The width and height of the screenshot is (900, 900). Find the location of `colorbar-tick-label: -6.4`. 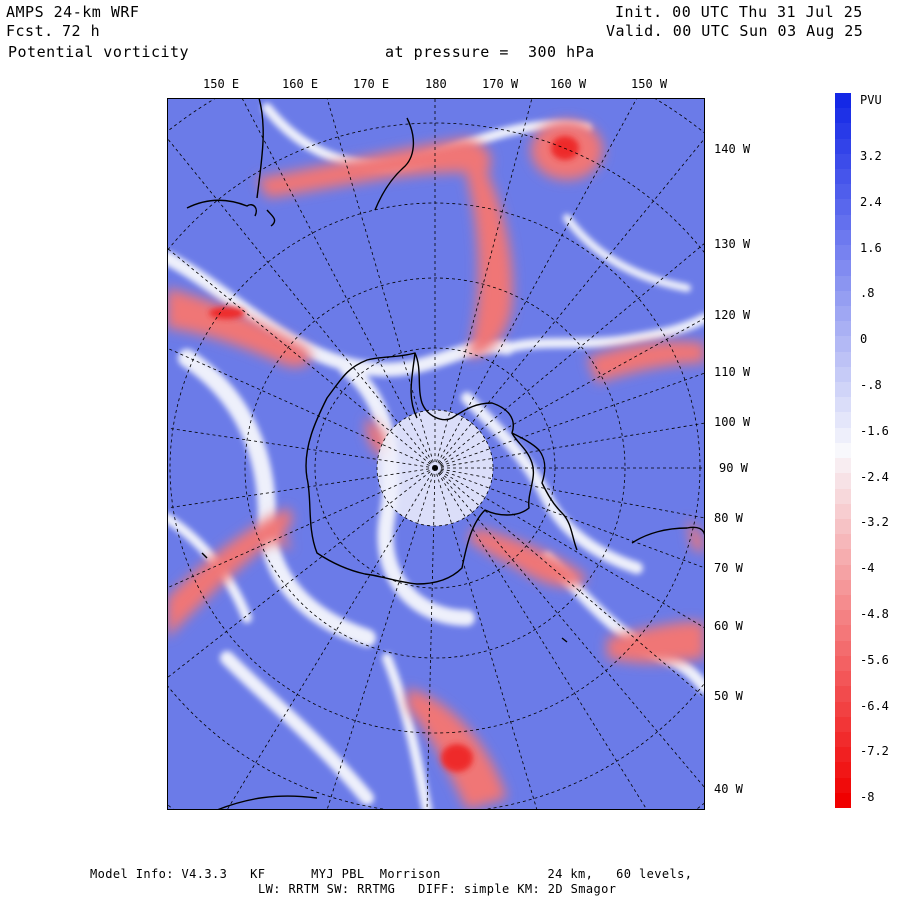

colorbar-tick-label: -6.4 is located at coordinates (874, 705).